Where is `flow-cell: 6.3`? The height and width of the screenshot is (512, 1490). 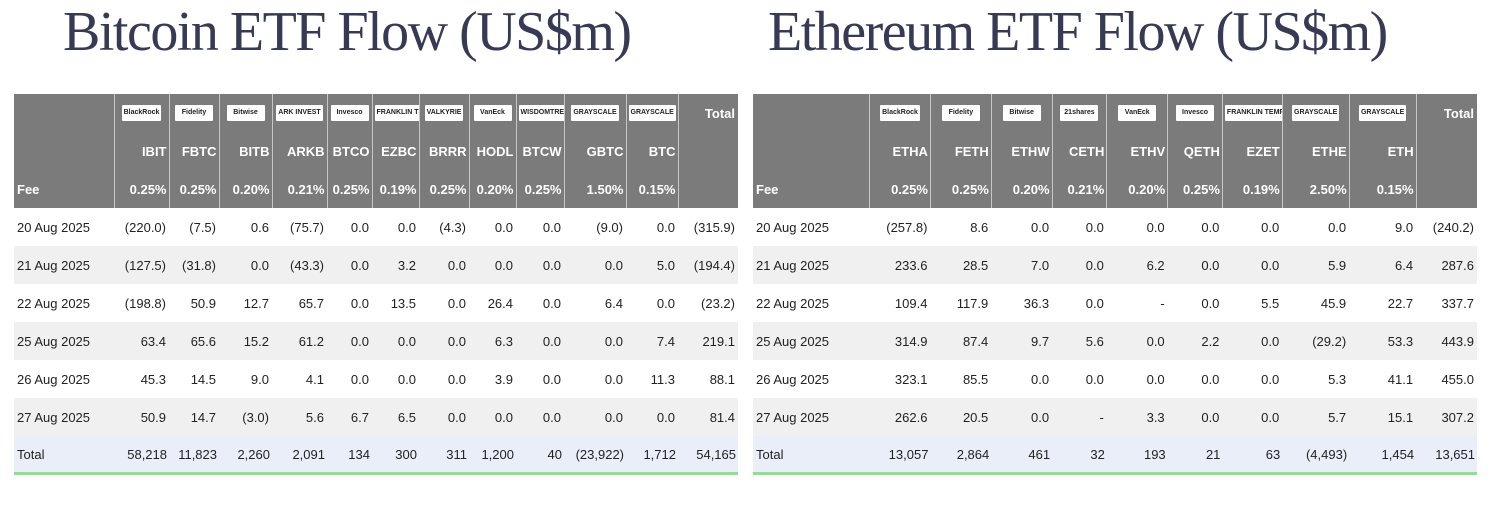 flow-cell: 6.3 is located at coordinates (492, 341).